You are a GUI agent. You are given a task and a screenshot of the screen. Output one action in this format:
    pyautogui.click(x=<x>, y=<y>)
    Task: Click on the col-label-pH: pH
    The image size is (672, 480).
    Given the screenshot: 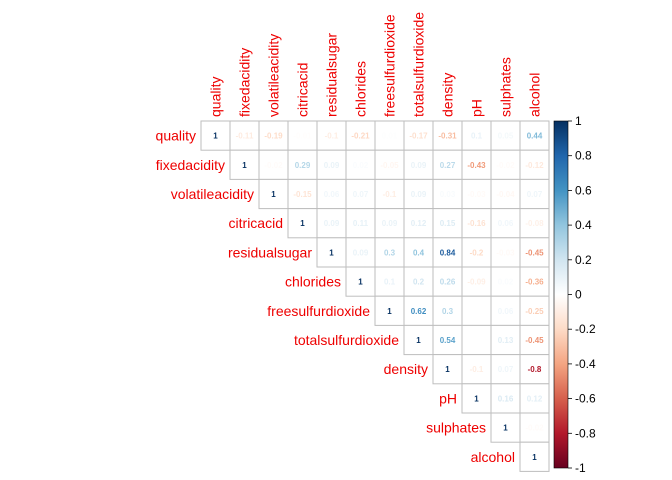 What is the action you would take?
    pyautogui.click(x=477, y=108)
    